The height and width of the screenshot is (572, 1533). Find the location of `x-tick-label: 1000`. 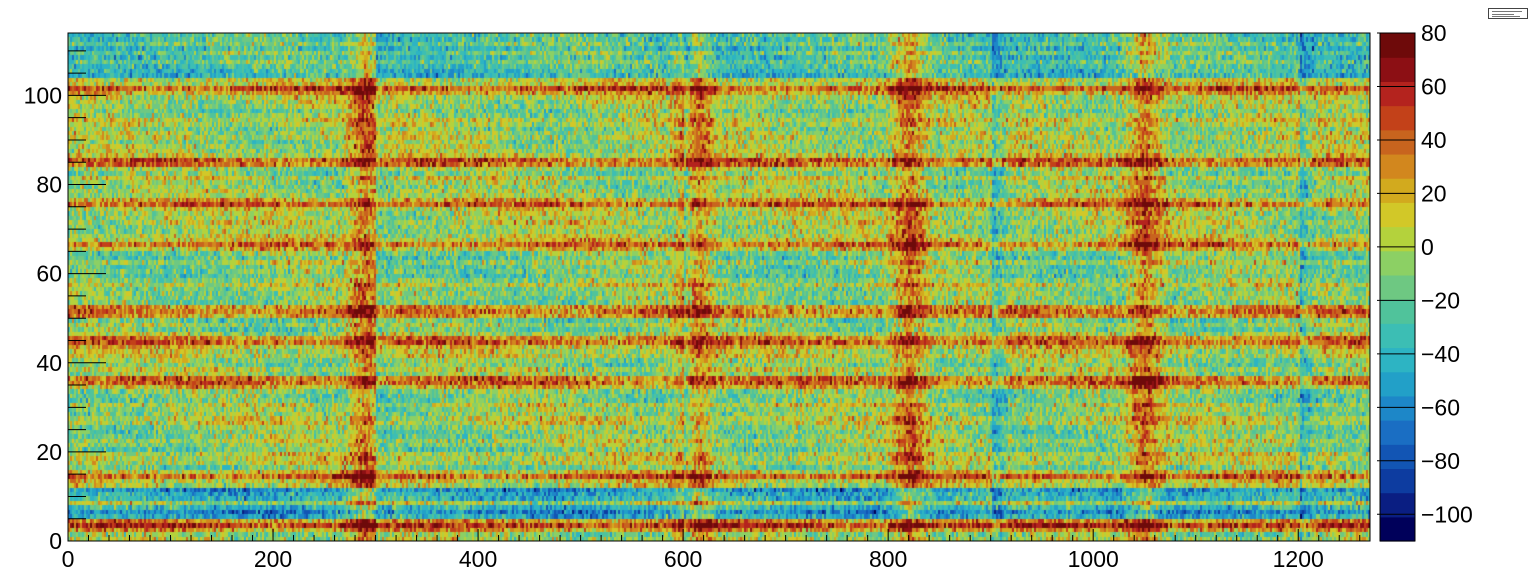

x-tick-label: 1000 is located at coordinates (1093, 559).